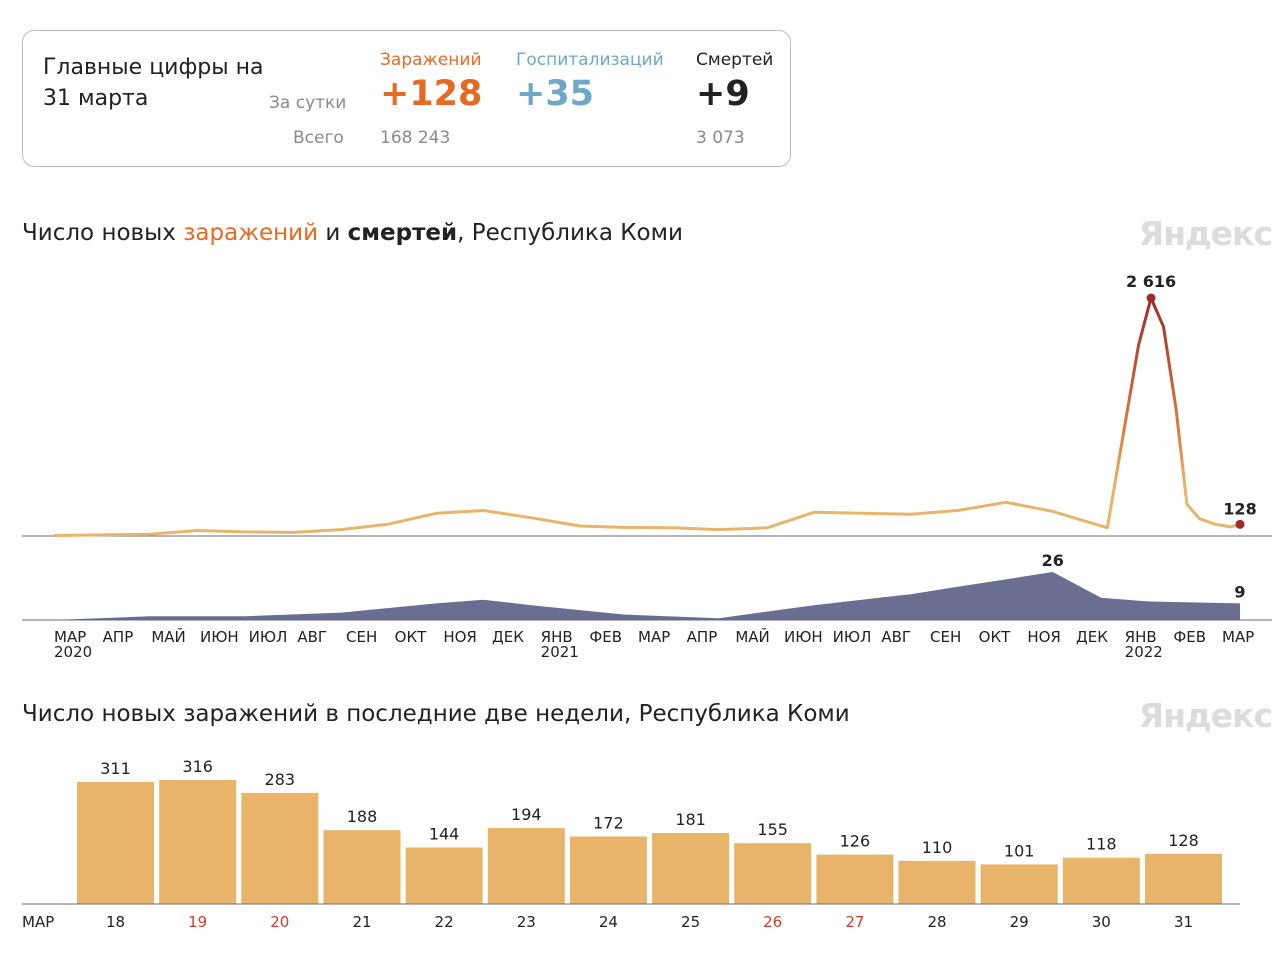  I want to click on deaths-peak-label: 26, so click(1053, 560).